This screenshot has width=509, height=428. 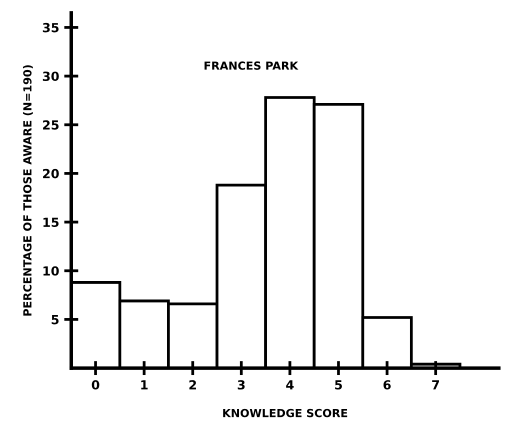 What do you see at coordinates (51, 223) in the screenshot?
I see `y-tick-label: 15` at bounding box center [51, 223].